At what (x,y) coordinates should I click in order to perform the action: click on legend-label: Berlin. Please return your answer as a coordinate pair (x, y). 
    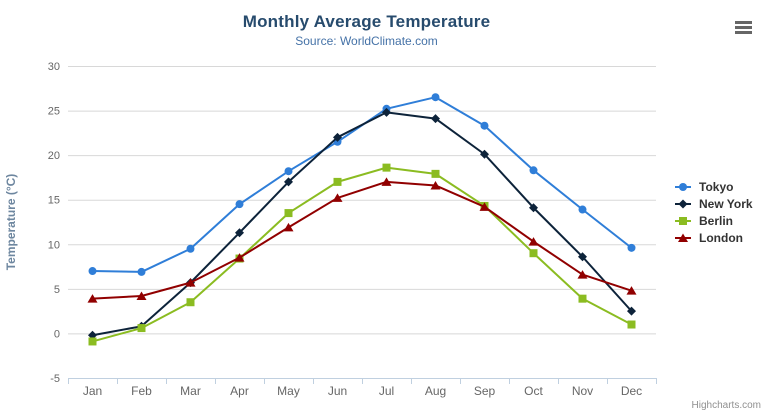
    Looking at the image, I should click on (716, 220).